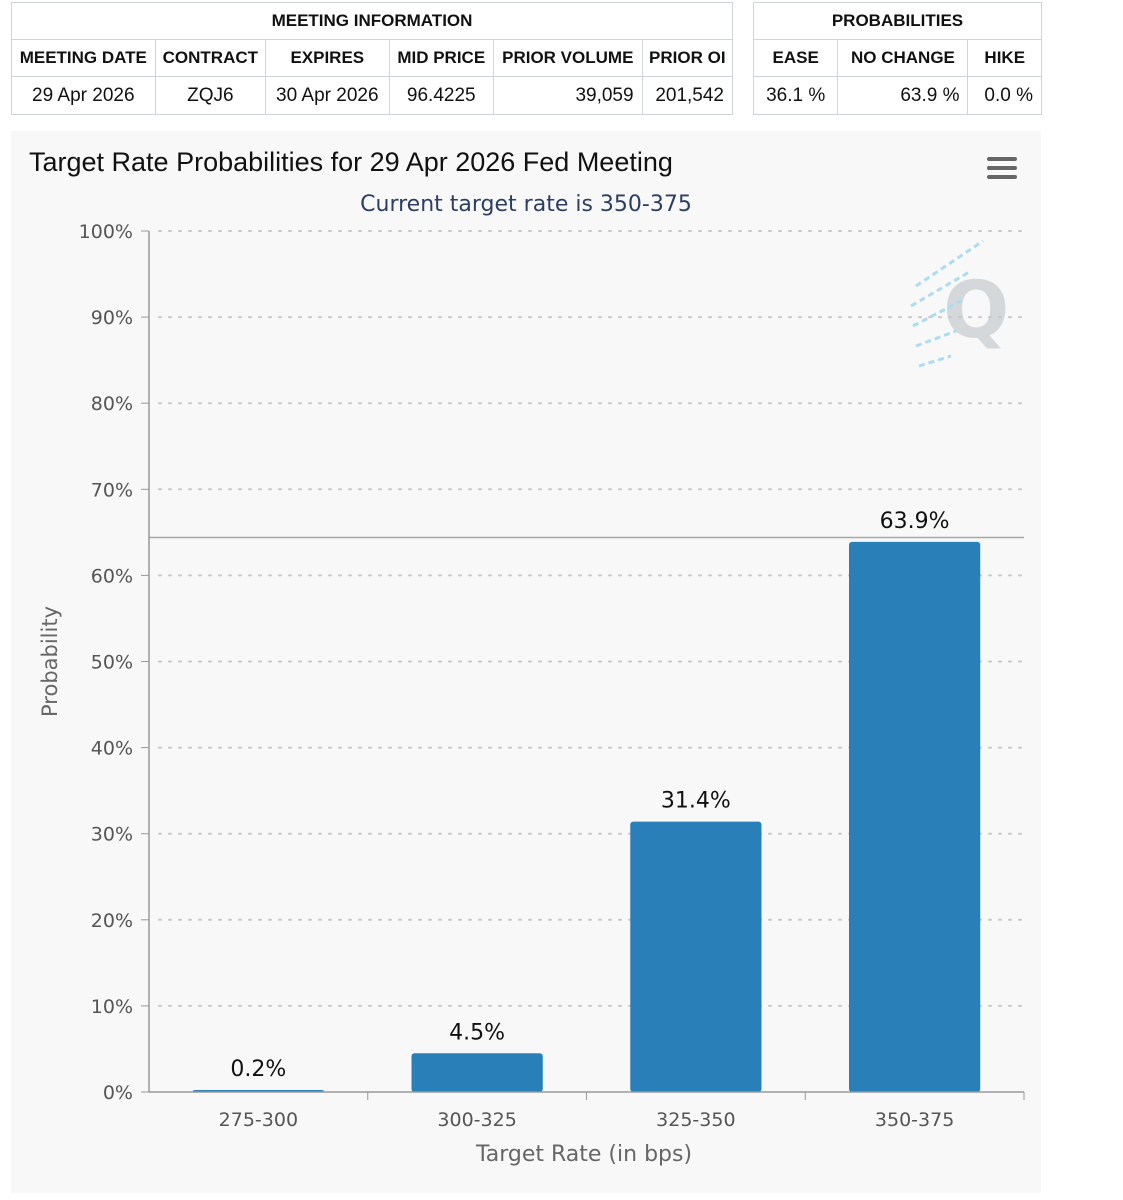 The image size is (1123, 1200). I want to click on chart-menu-button, so click(1002, 169).